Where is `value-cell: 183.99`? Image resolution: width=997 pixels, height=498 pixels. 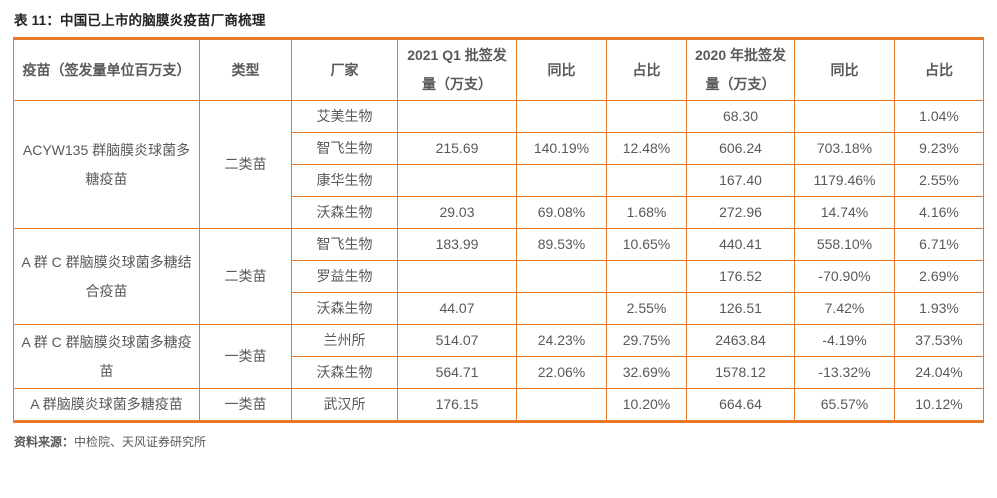 value-cell: 183.99 is located at coordinates (457, 244).